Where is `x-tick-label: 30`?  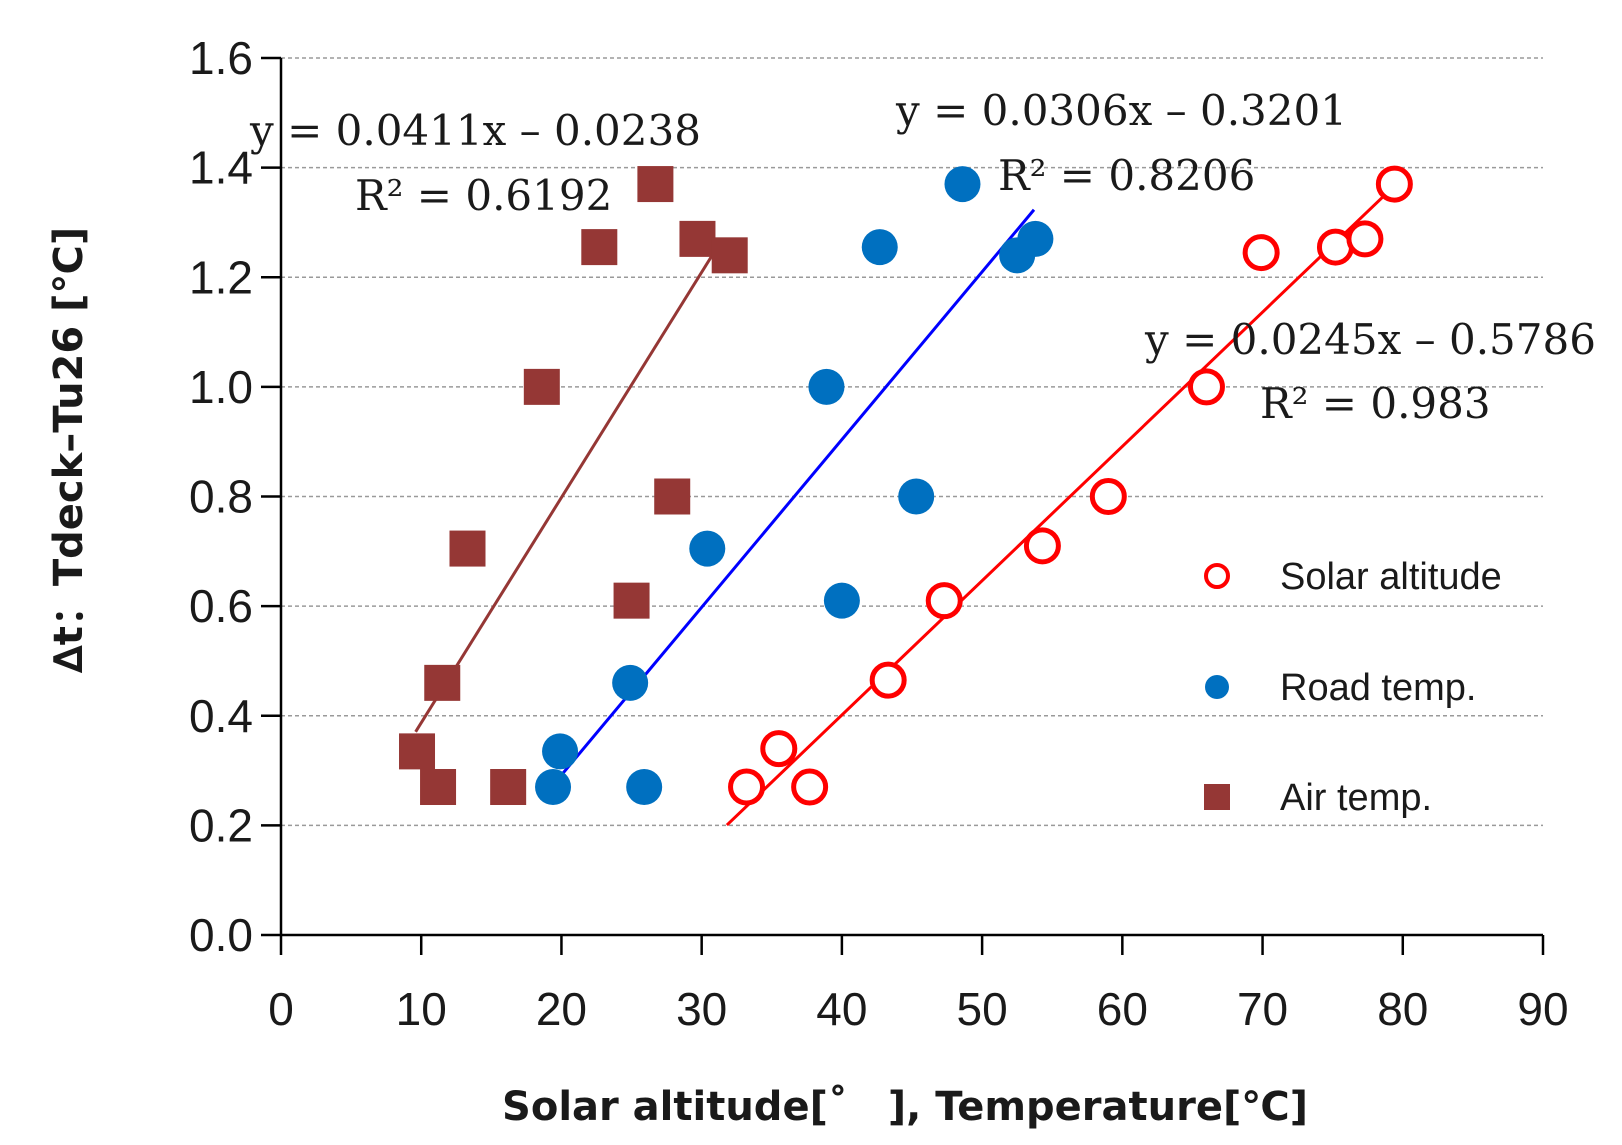 x-tick-label: 30 is located at coordinates (701, 1009).